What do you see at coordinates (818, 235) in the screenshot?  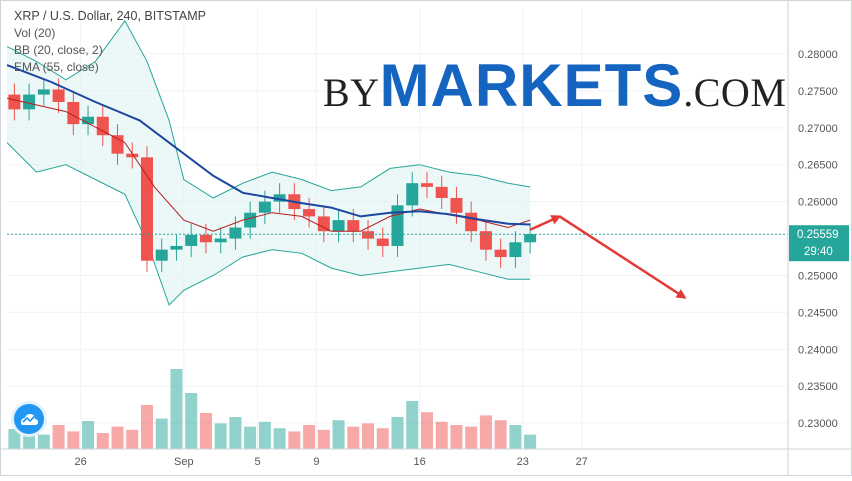 I see `last-price-label: 0.25559` at bounding box center [818, 235].